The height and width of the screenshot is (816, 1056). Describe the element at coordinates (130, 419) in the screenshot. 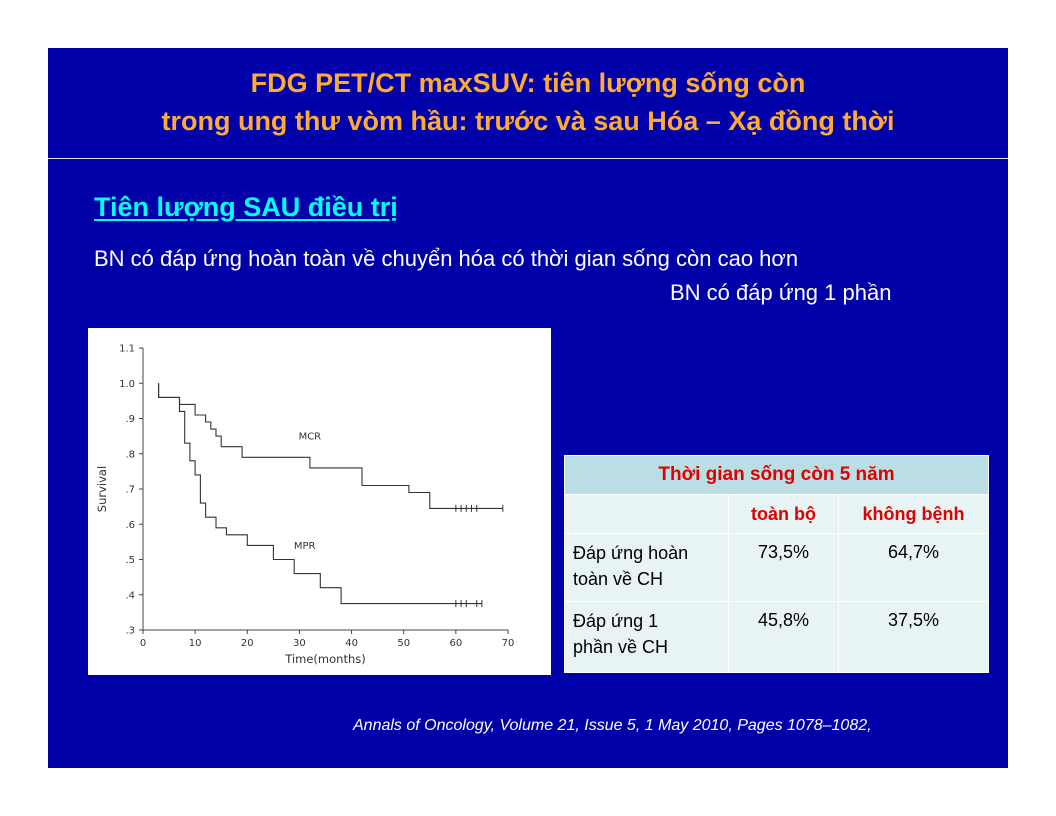

I see `y-tick-label: .9` at that location.